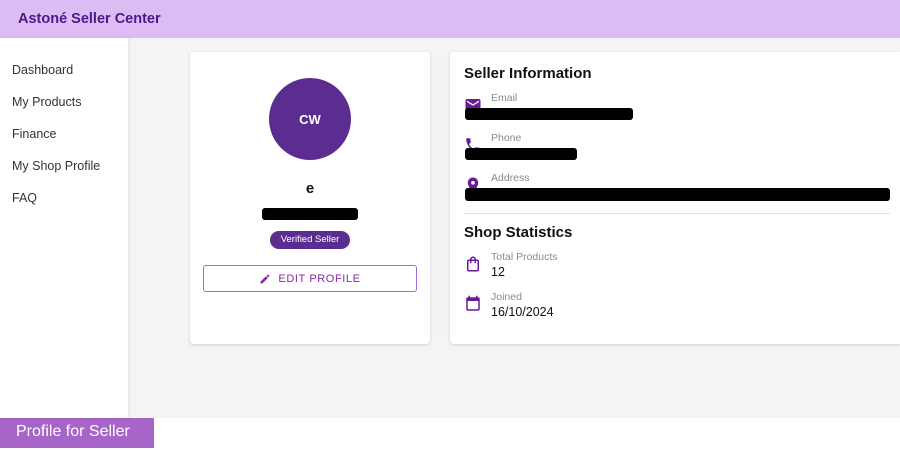 The width and height of the screenshot is (900, 450). I want to click on address-label: Address, so click(510, 178).